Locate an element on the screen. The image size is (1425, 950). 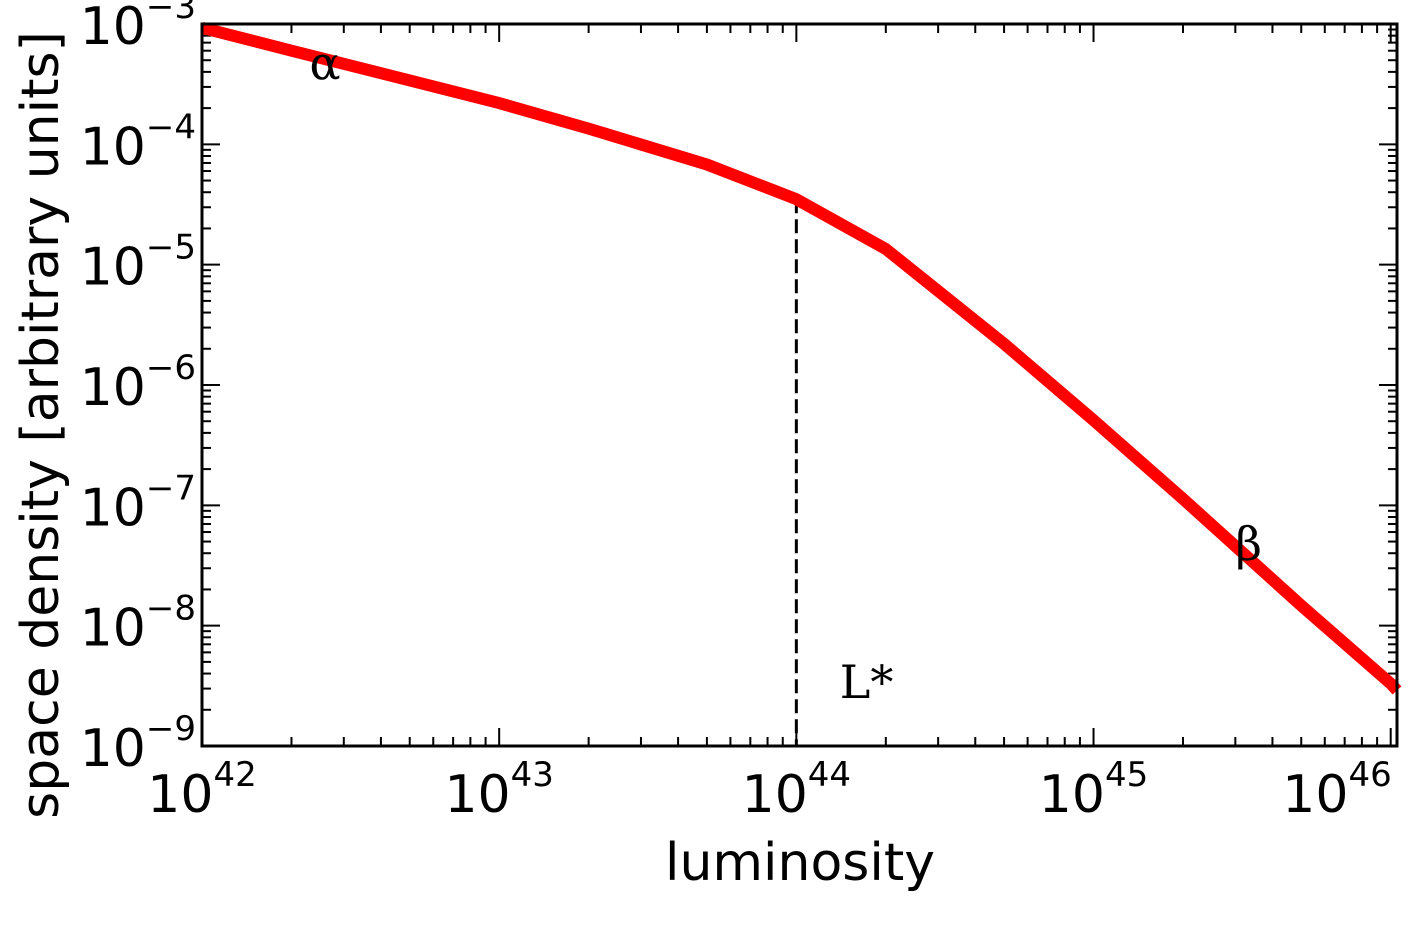
x-tick-label: 1042 is located at coordinates (201, 790).